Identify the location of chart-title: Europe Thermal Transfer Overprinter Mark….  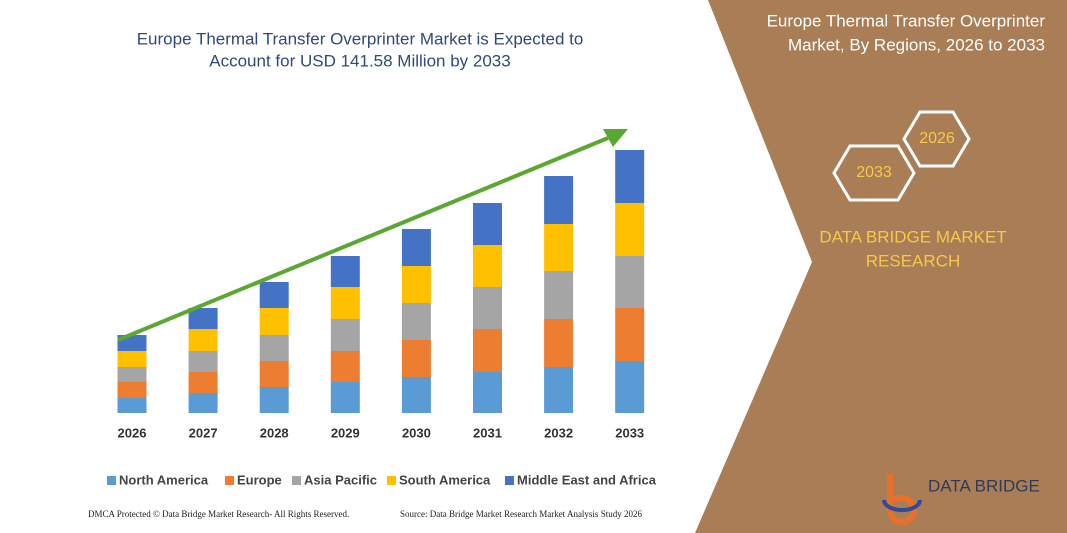
(360, 38).